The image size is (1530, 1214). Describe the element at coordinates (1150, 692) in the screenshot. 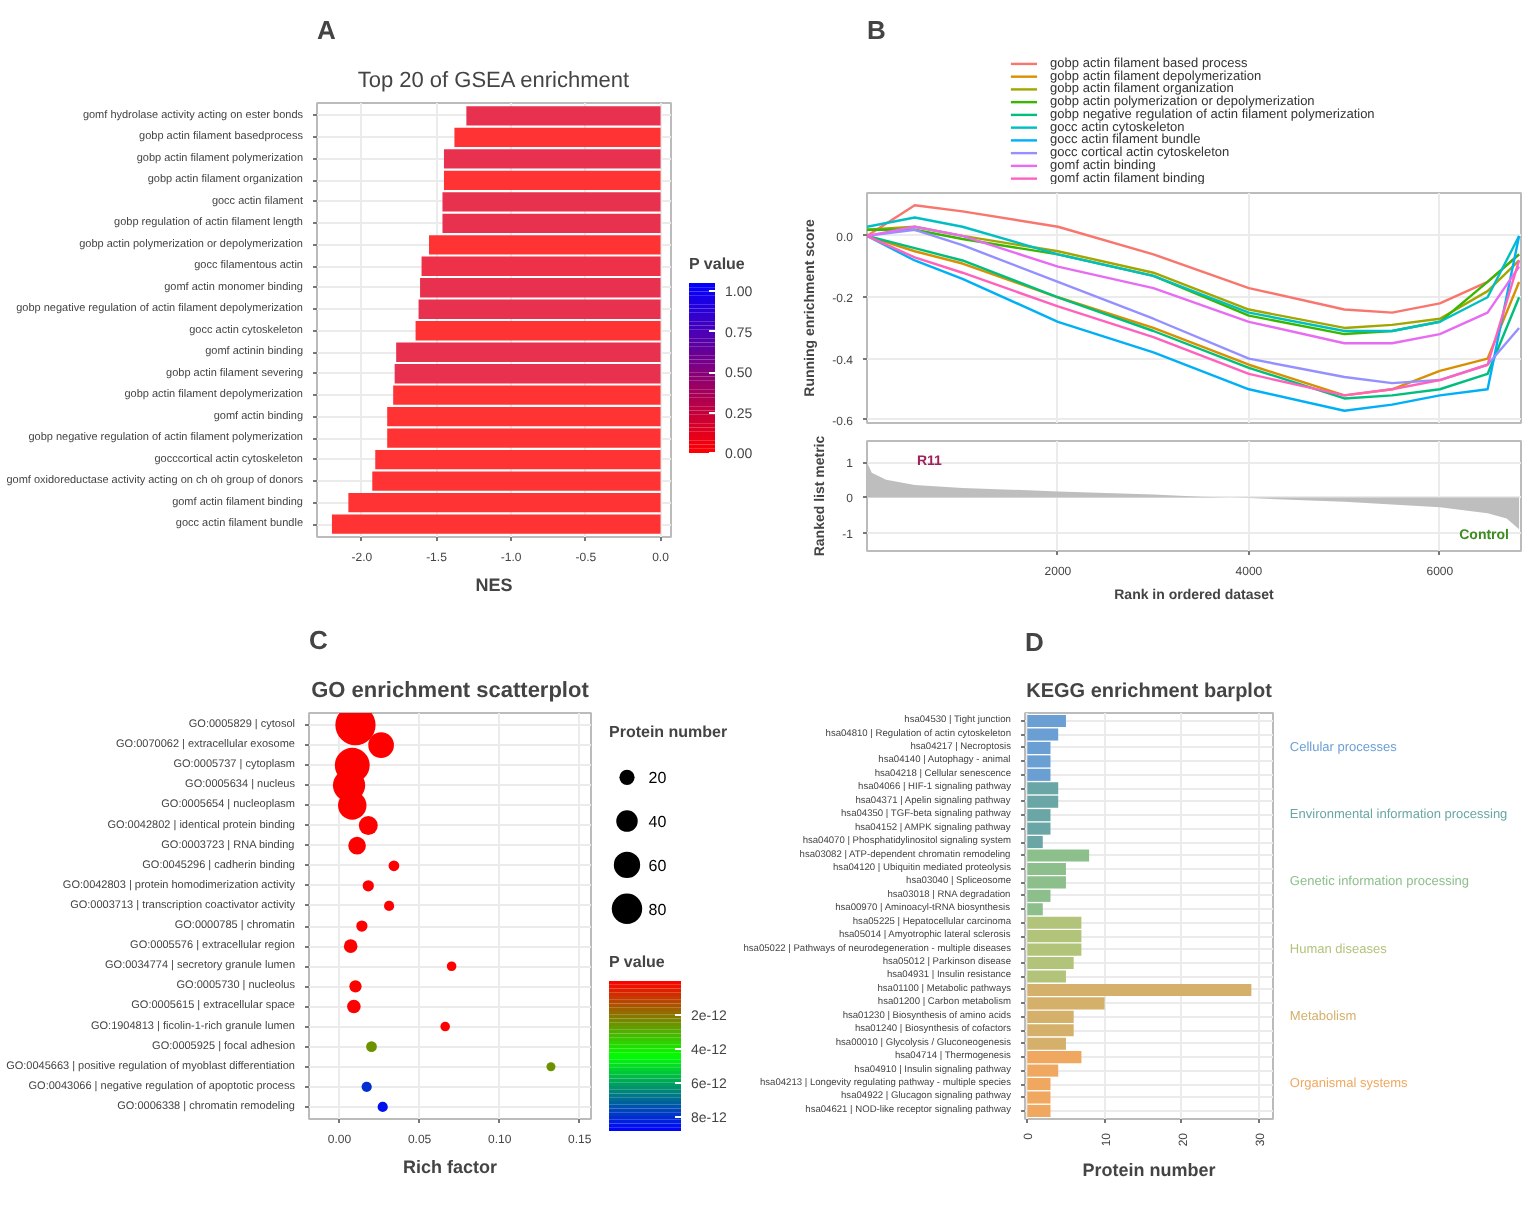

I see `chart-title: KEGG enrichment barplot` at that location.